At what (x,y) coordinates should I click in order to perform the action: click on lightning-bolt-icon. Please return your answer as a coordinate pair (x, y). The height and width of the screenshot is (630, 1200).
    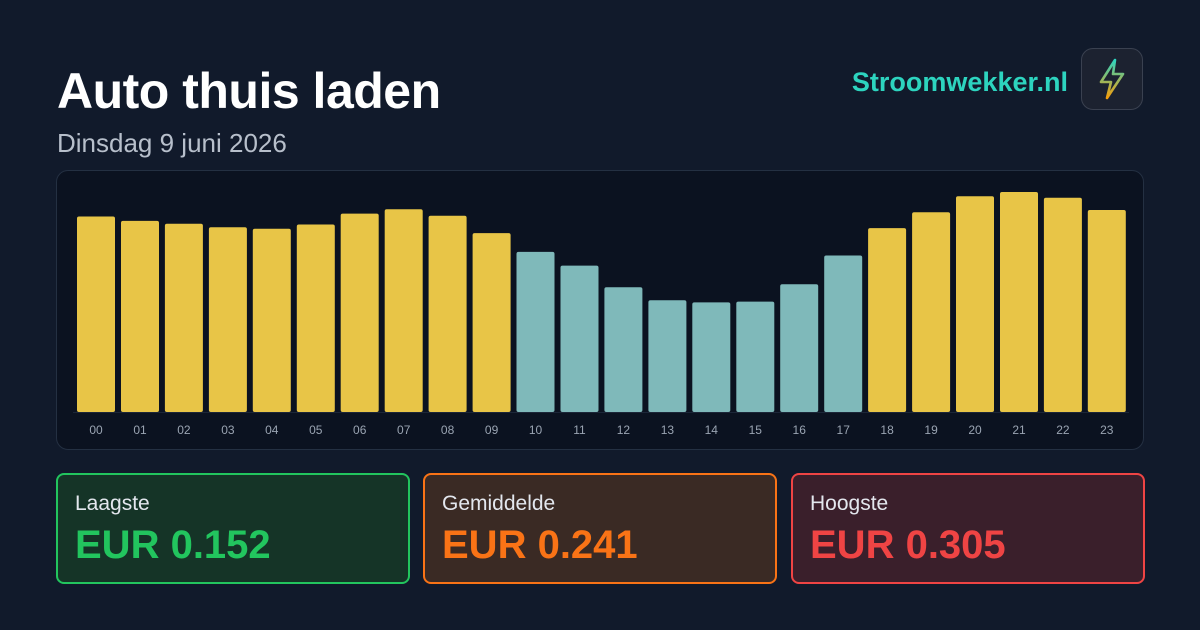
    Looking at the image, I should click on (1112, 79).